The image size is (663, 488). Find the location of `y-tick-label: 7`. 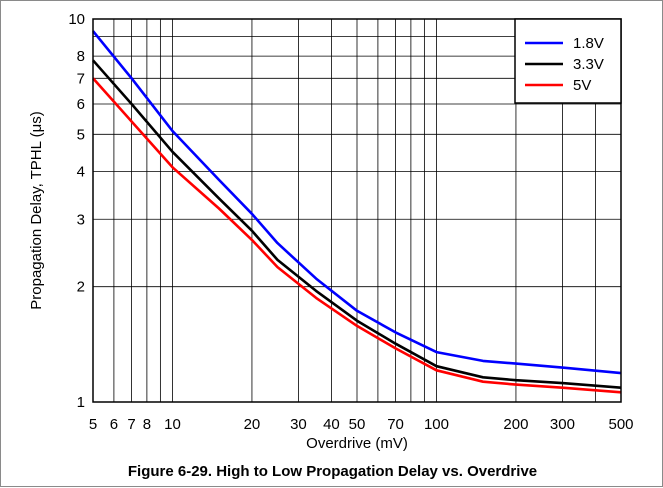

y-tick-label: 7 is located at coordinates (81, 78).